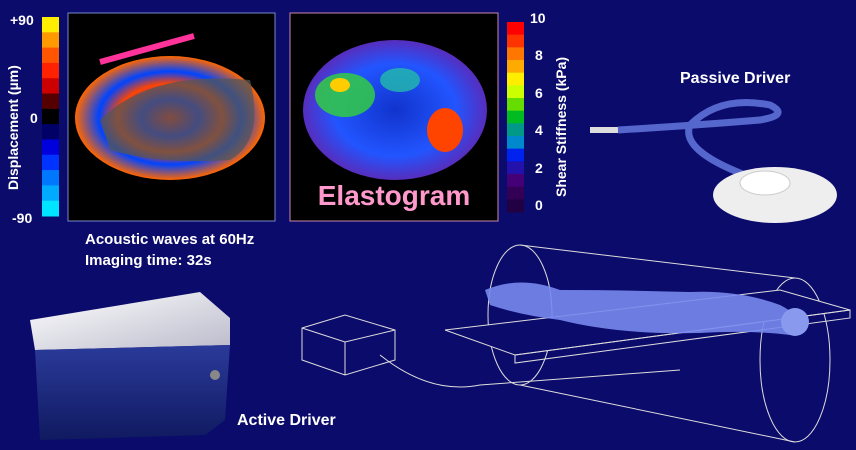 This screenshot has height=450, width=856. What do you see at coordinates (491, 351) in the screenshot?
I see `wireframe-driver-box` at bounding box center [491, 351].